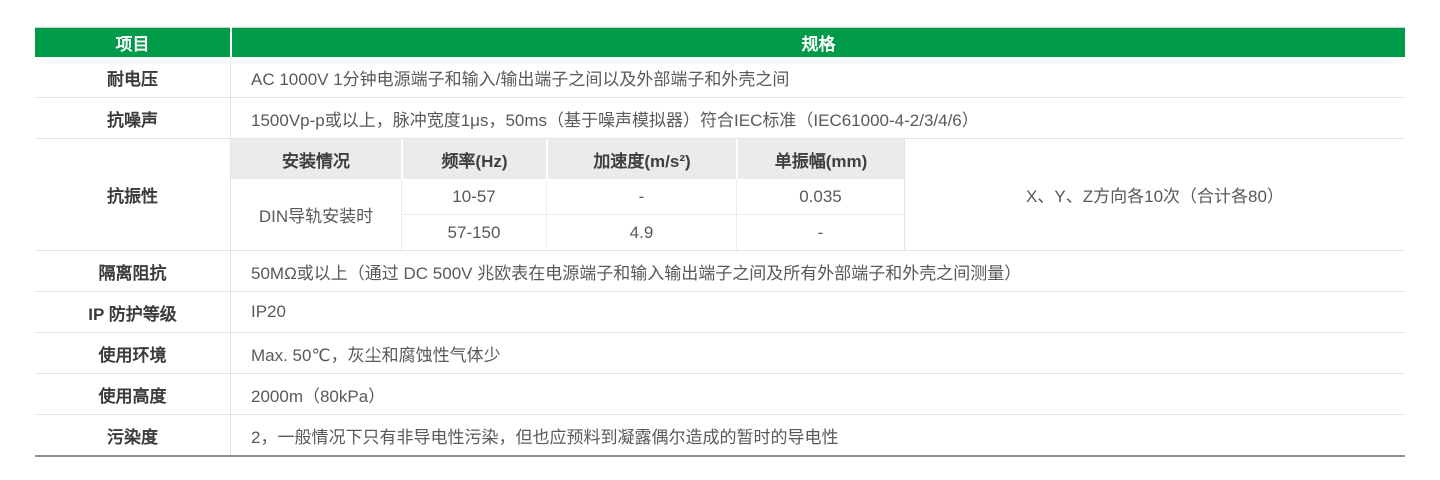  What do you see at coordinates (133, 353) in the screenshot?
I see `row-label: 使用环境` at bounding box center [133, 353].